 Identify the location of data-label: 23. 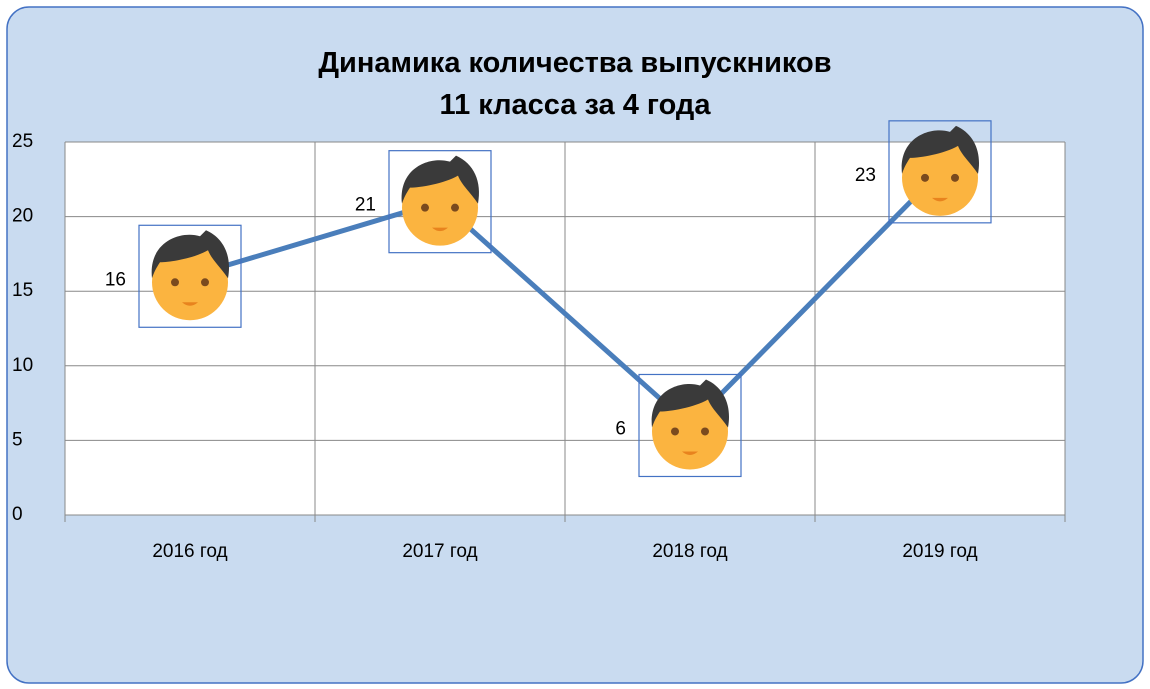
(865, 175).